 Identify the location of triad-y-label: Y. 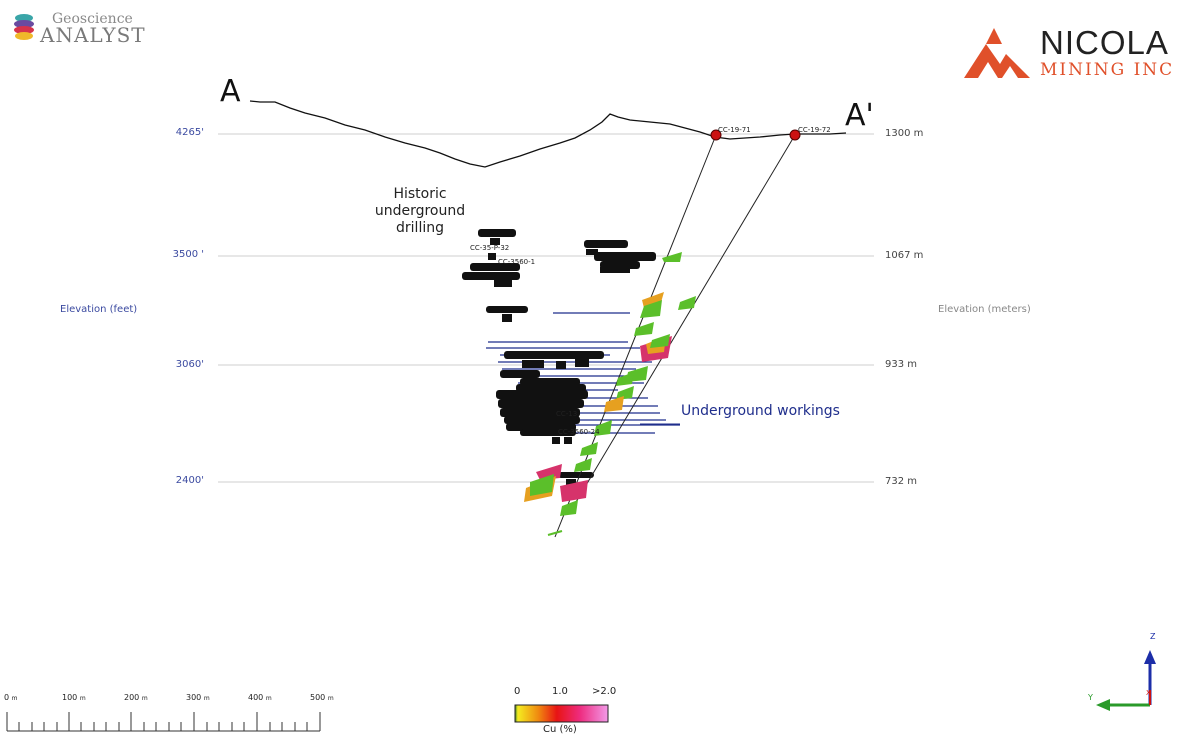
(1090, 697).